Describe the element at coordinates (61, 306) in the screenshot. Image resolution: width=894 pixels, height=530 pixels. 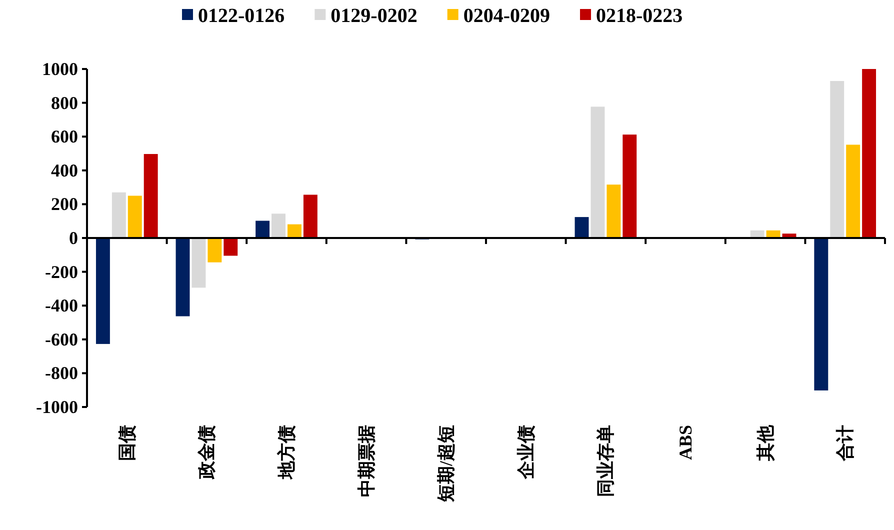
I see `y-tick-label: -400` at that location.